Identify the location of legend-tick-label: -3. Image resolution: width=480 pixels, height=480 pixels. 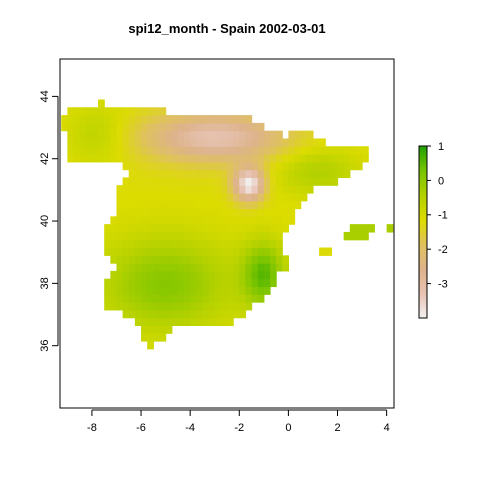
(443, 284).